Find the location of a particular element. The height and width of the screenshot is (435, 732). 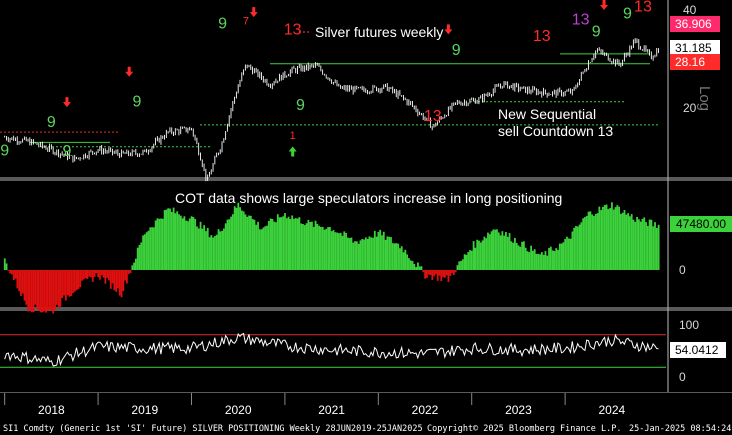

year-label: 2018 is located at coordinates (51, 410).